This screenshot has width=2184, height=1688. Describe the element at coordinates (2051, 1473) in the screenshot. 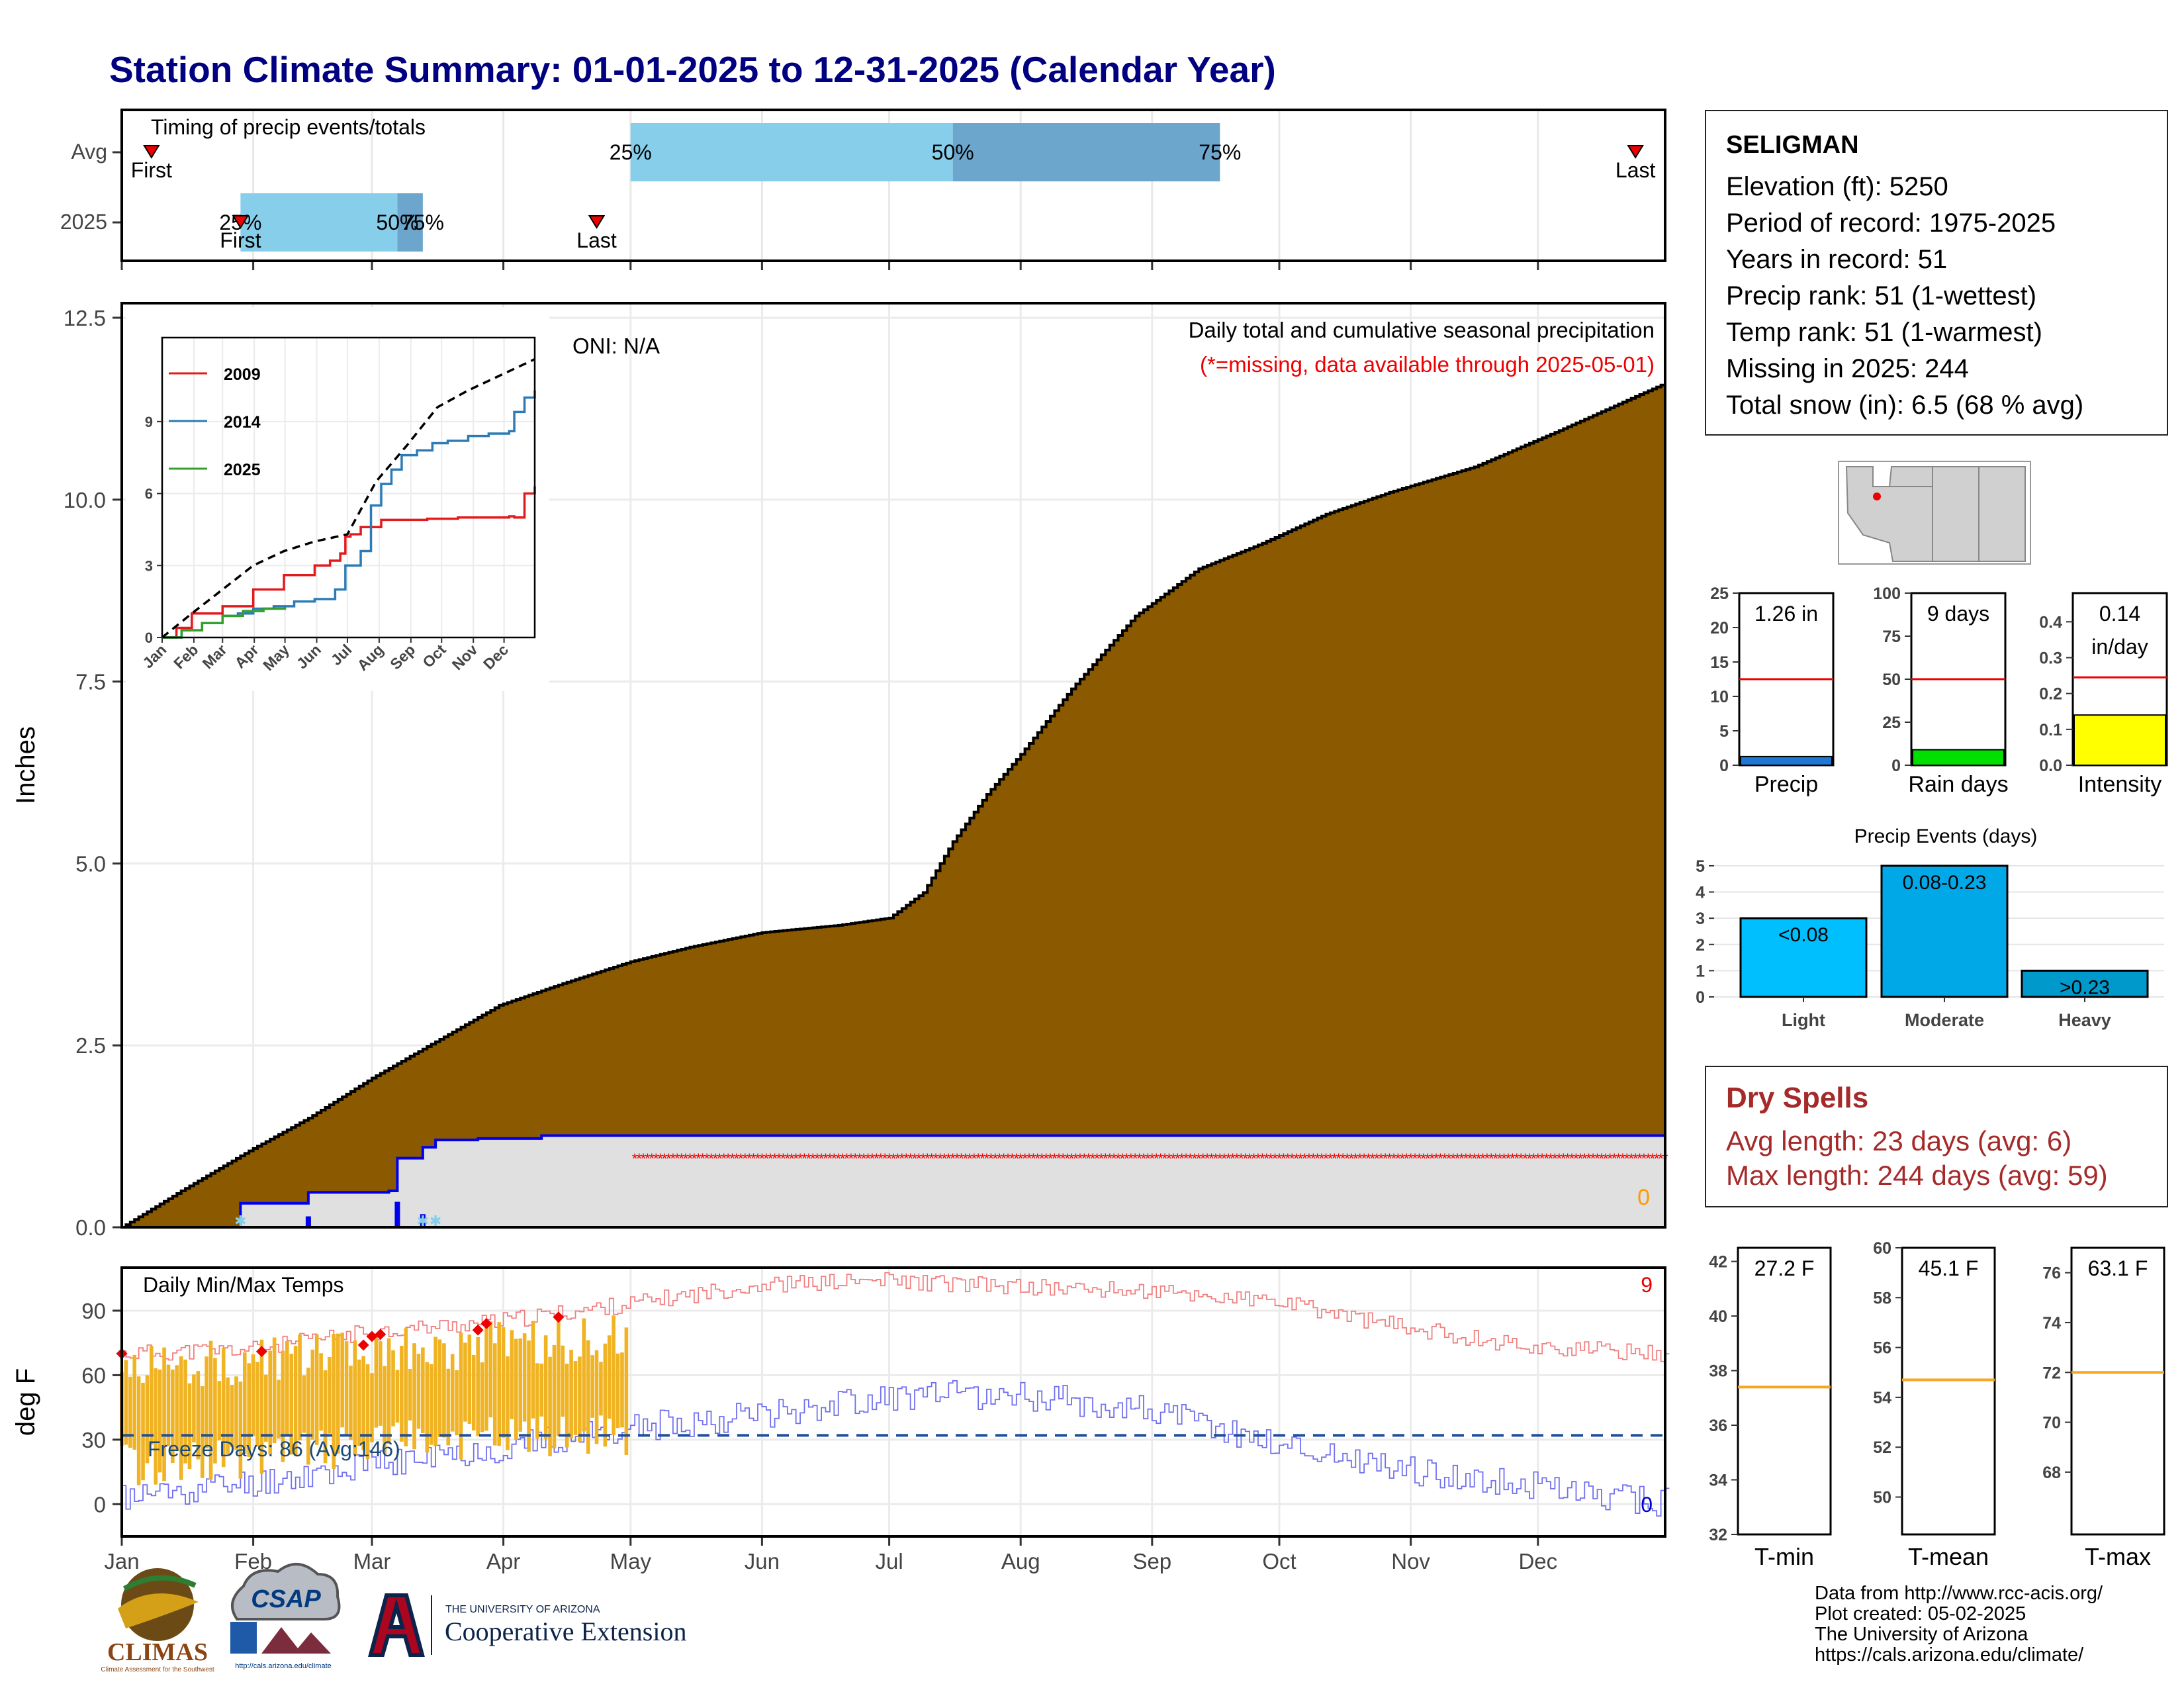

I see `temp-bar-ytick-label-tmax-0: 68` at that location.